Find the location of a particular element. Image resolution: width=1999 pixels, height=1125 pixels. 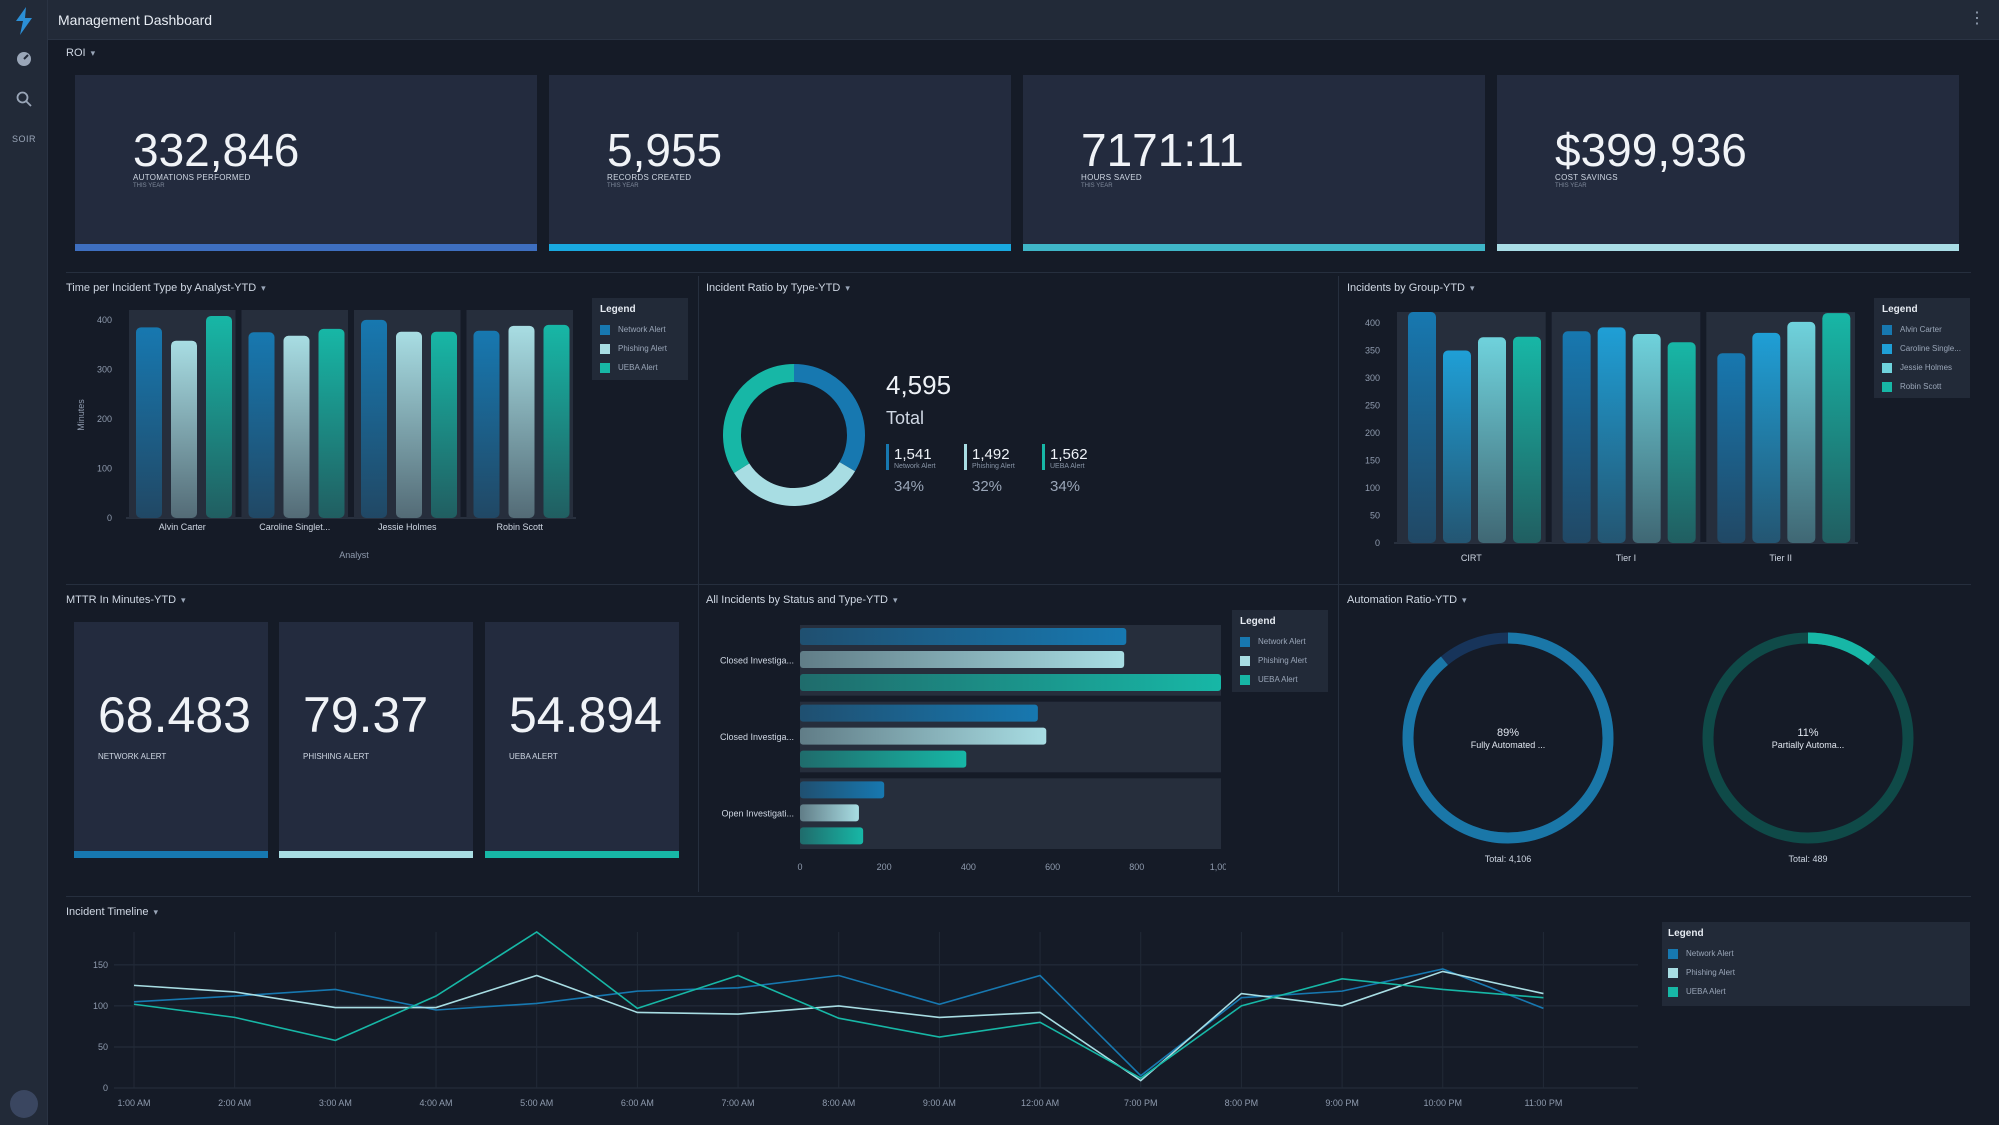

donut-item-value: 1,562 is located at coordinates (1069, 454).